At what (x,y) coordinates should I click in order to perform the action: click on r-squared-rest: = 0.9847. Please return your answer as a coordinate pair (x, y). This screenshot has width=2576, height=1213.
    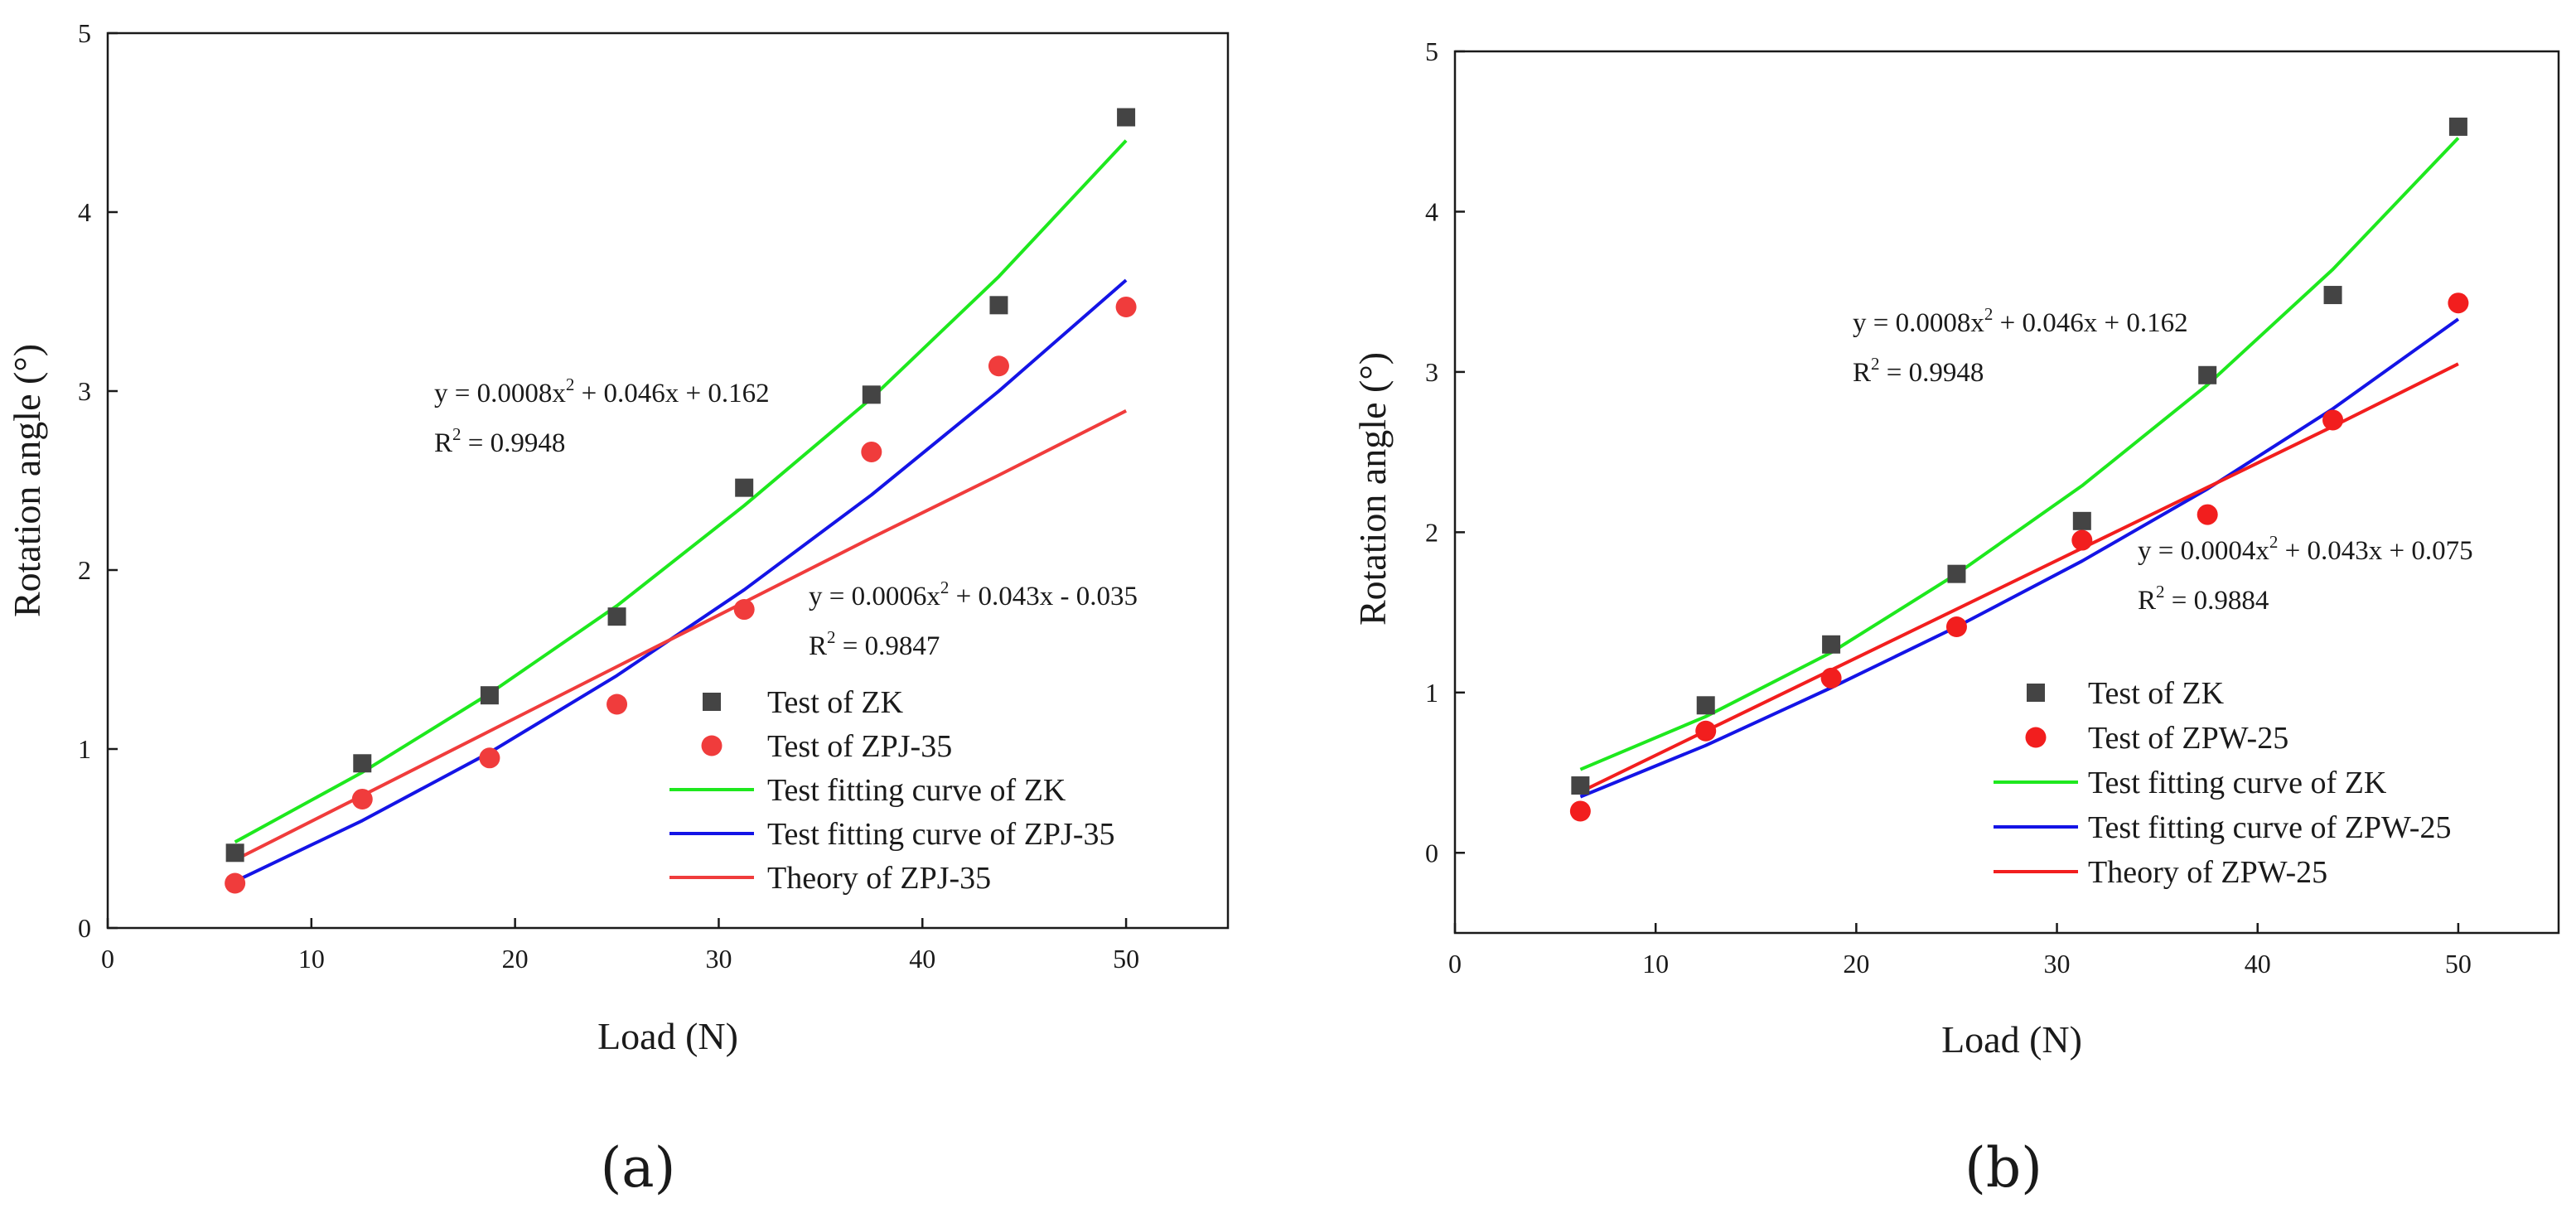
    Looking at the image, I should click on (888, 646).